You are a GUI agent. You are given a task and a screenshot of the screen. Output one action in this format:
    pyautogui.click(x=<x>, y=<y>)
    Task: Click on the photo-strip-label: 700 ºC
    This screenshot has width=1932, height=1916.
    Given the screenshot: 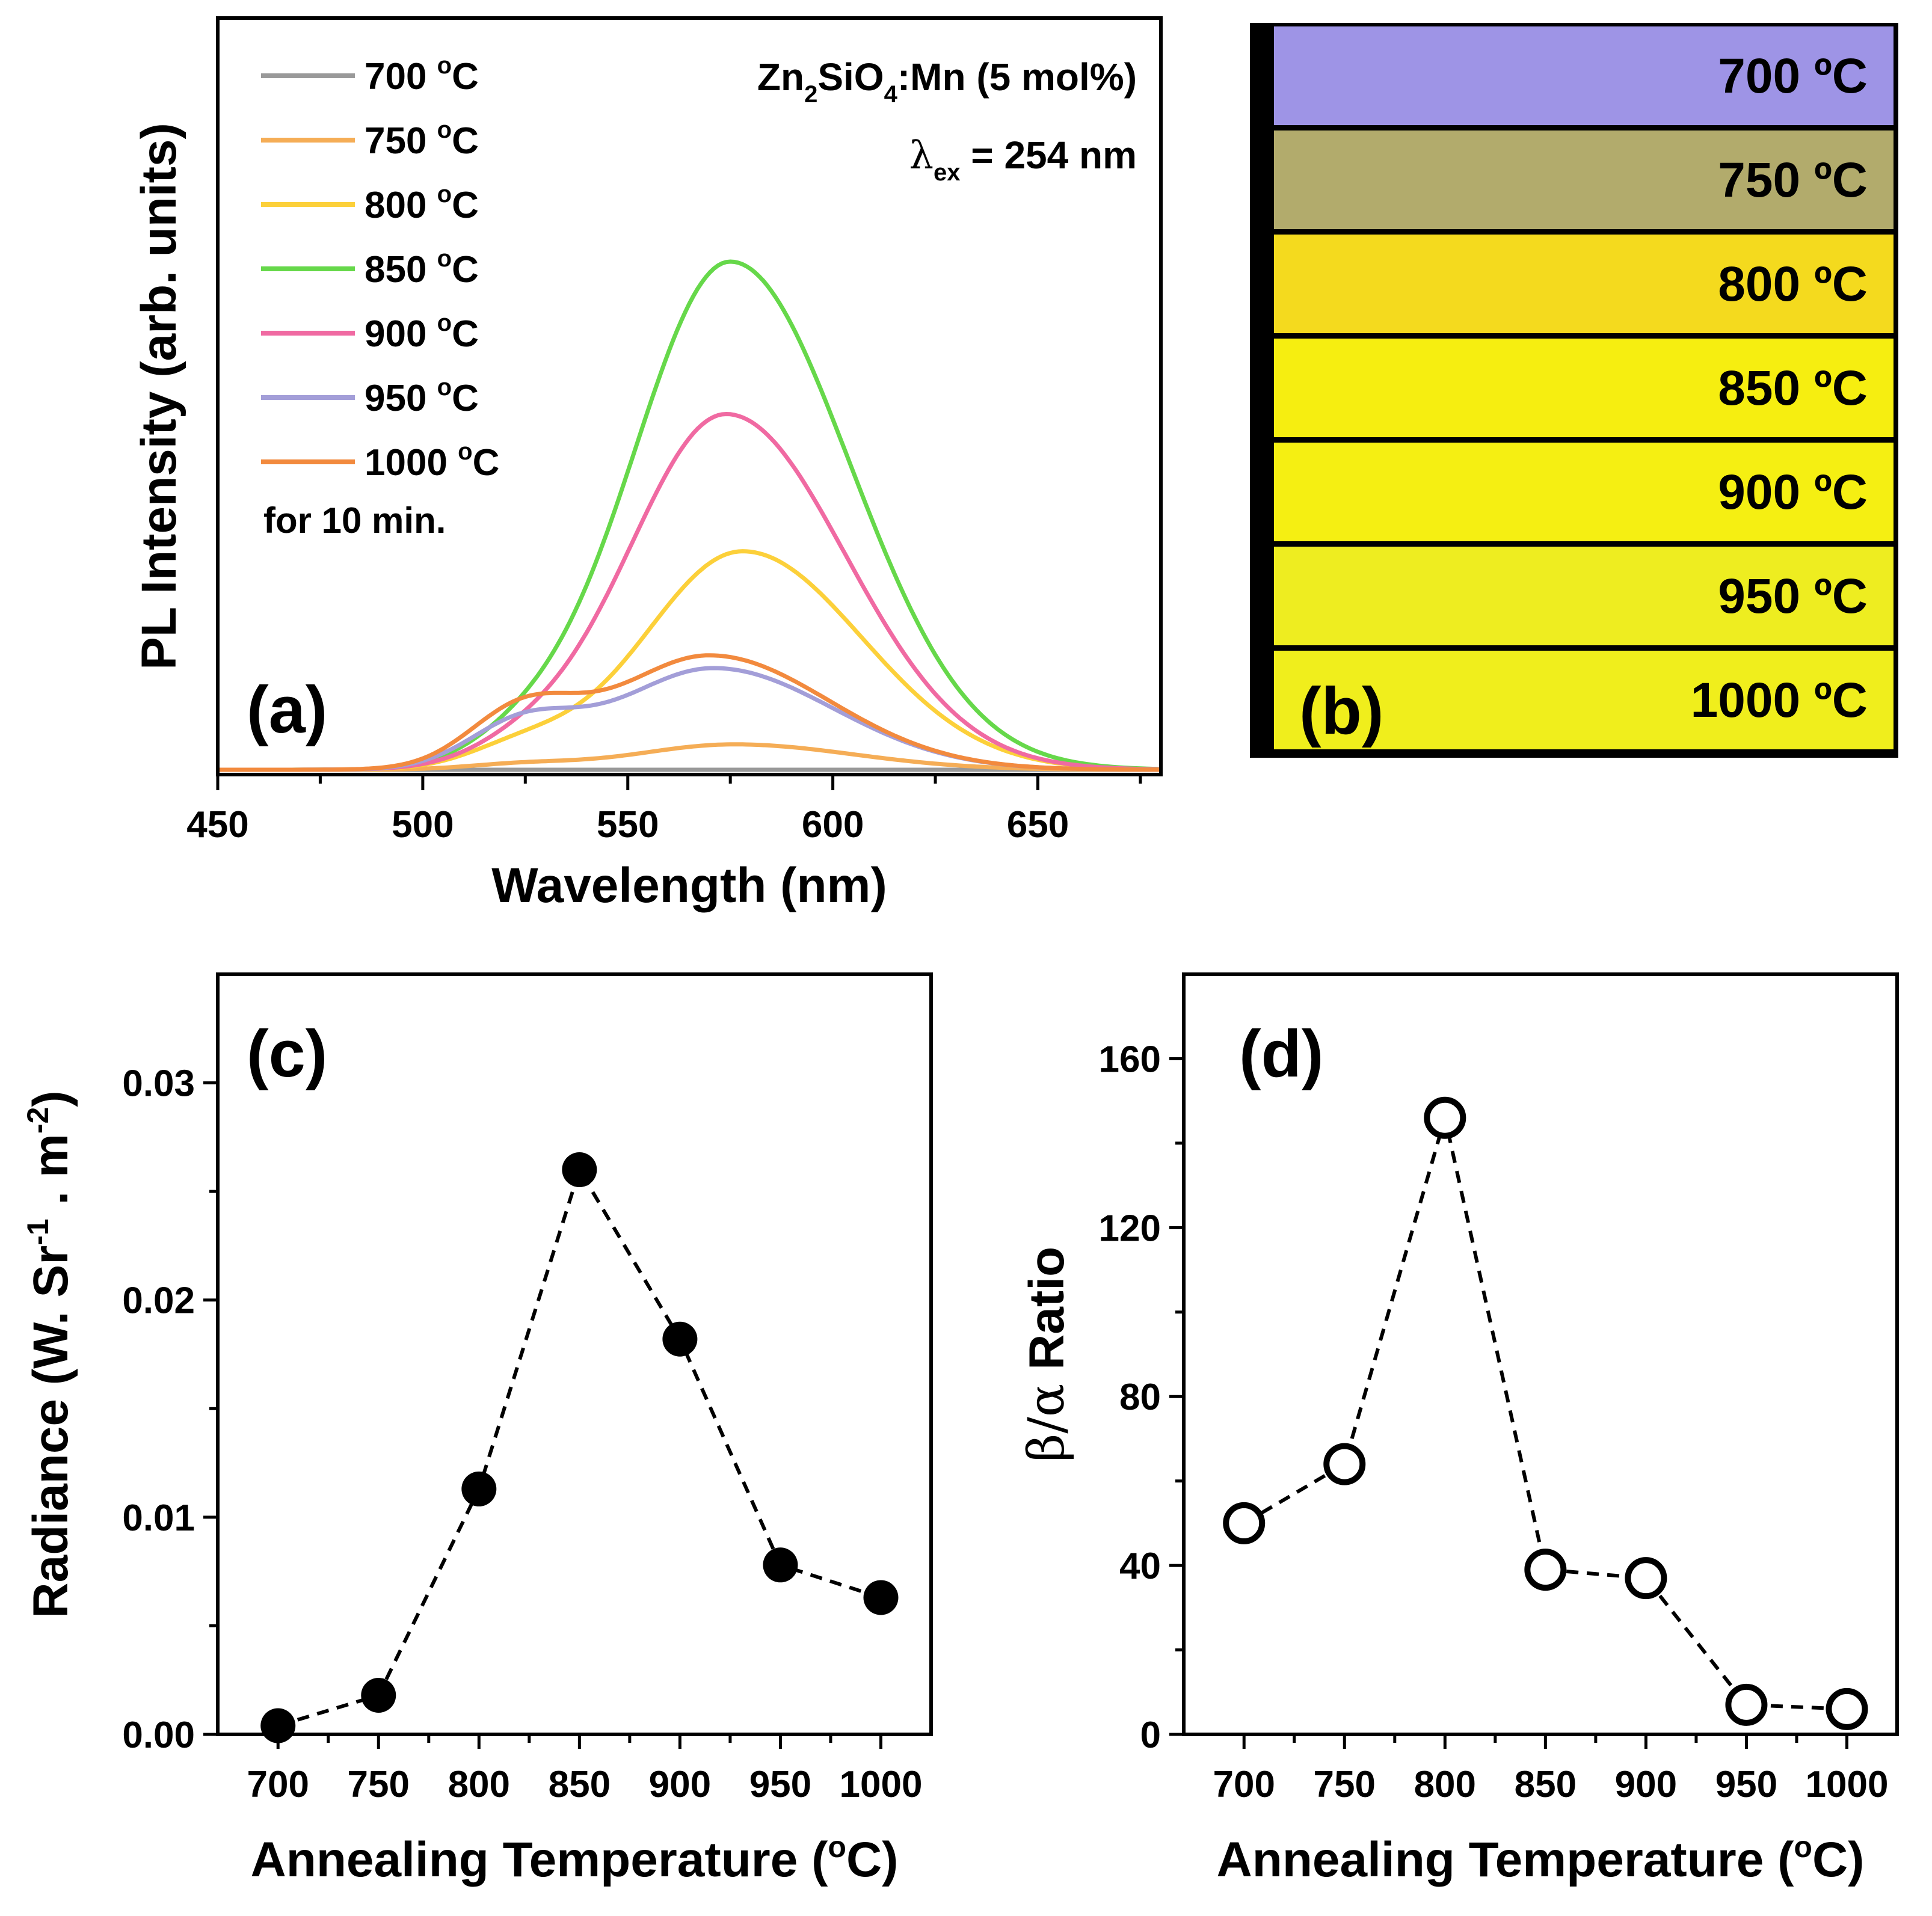 What is the action you would take?
    pyautogui.click(x=1793, y=76)
    